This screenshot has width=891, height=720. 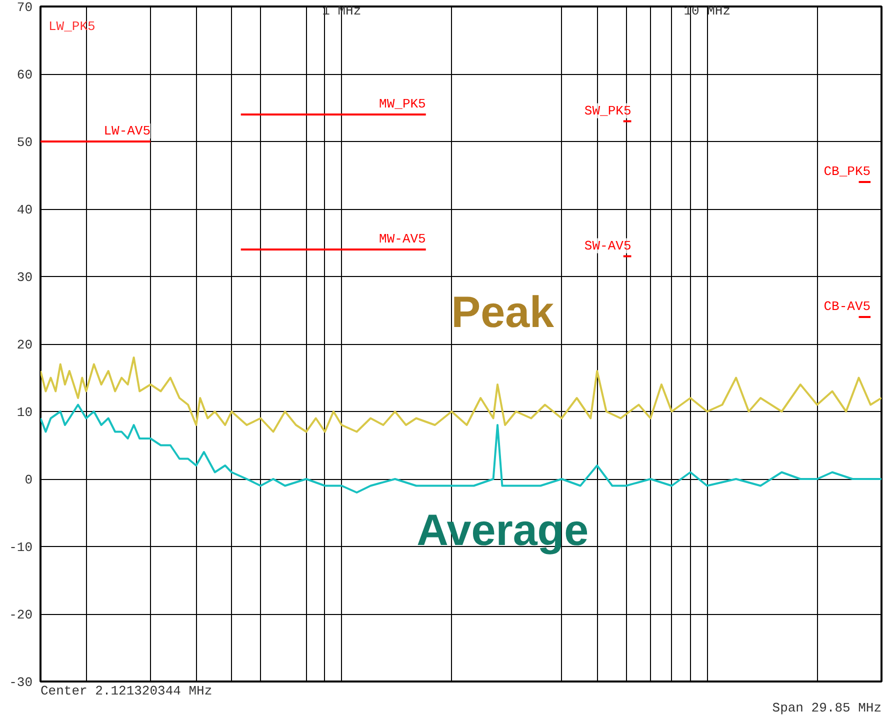 I want to click on text: Span 29.85 MHz, so click(x=827, y=708).